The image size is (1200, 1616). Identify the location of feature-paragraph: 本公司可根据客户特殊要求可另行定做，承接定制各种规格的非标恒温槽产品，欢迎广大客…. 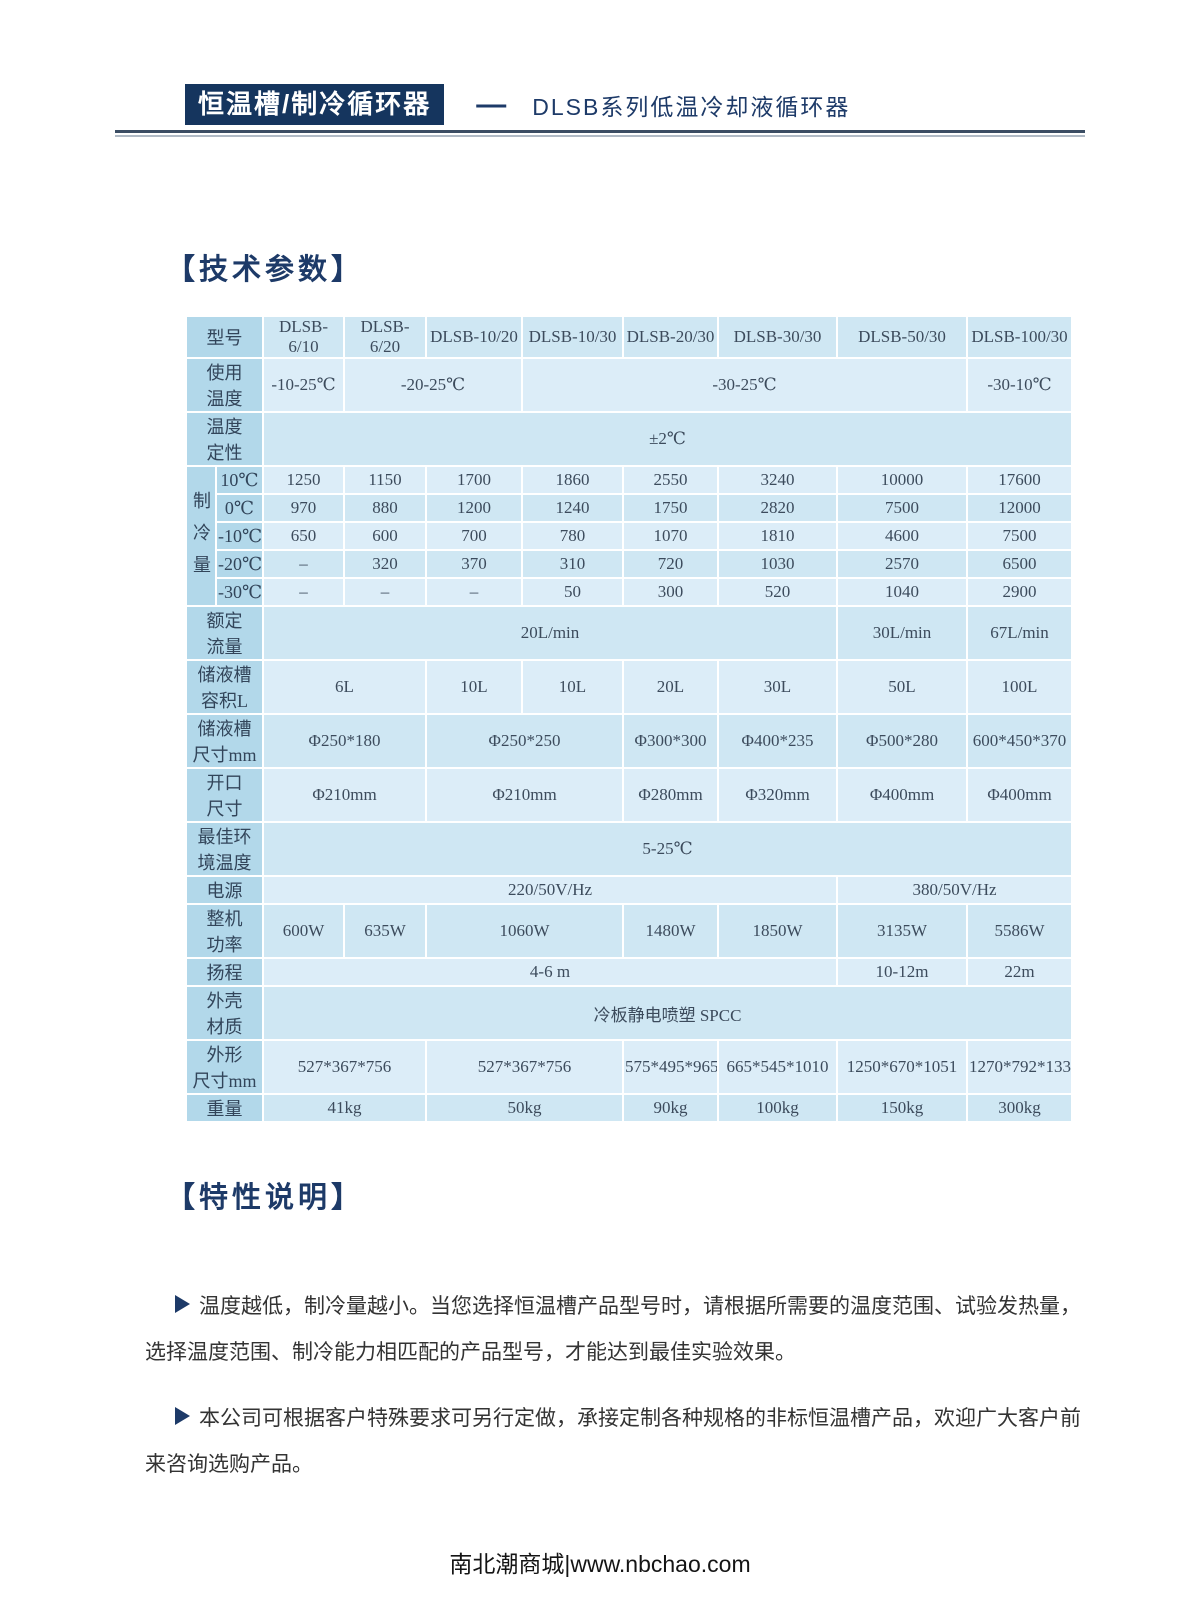
(616, 1442).